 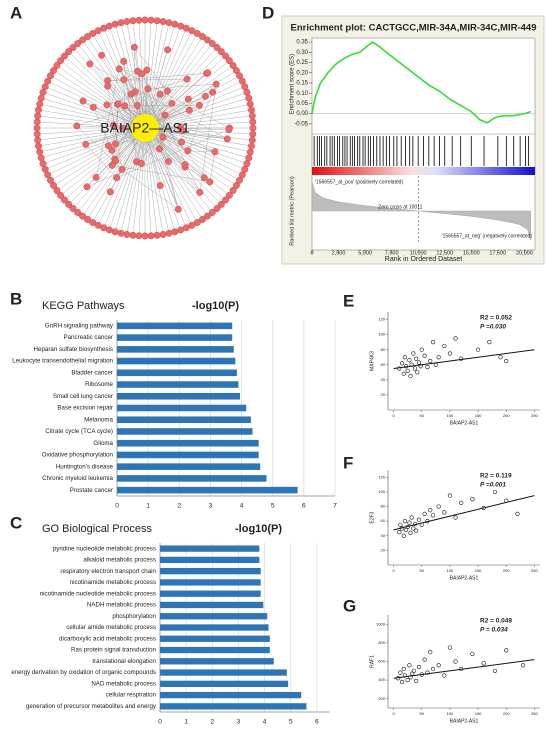 What do you see at coordinates (381, 698) in the screenshot?
I see `y-tick-label: 200` at bounding box center [381, 698].